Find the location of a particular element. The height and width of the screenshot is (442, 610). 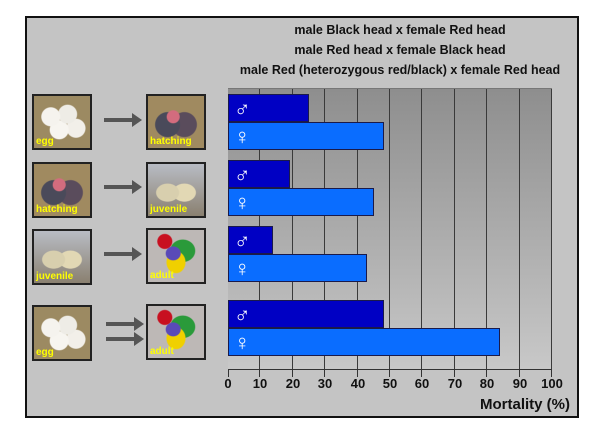

x-tick-label: 50 is located at coordinates (390, 383).